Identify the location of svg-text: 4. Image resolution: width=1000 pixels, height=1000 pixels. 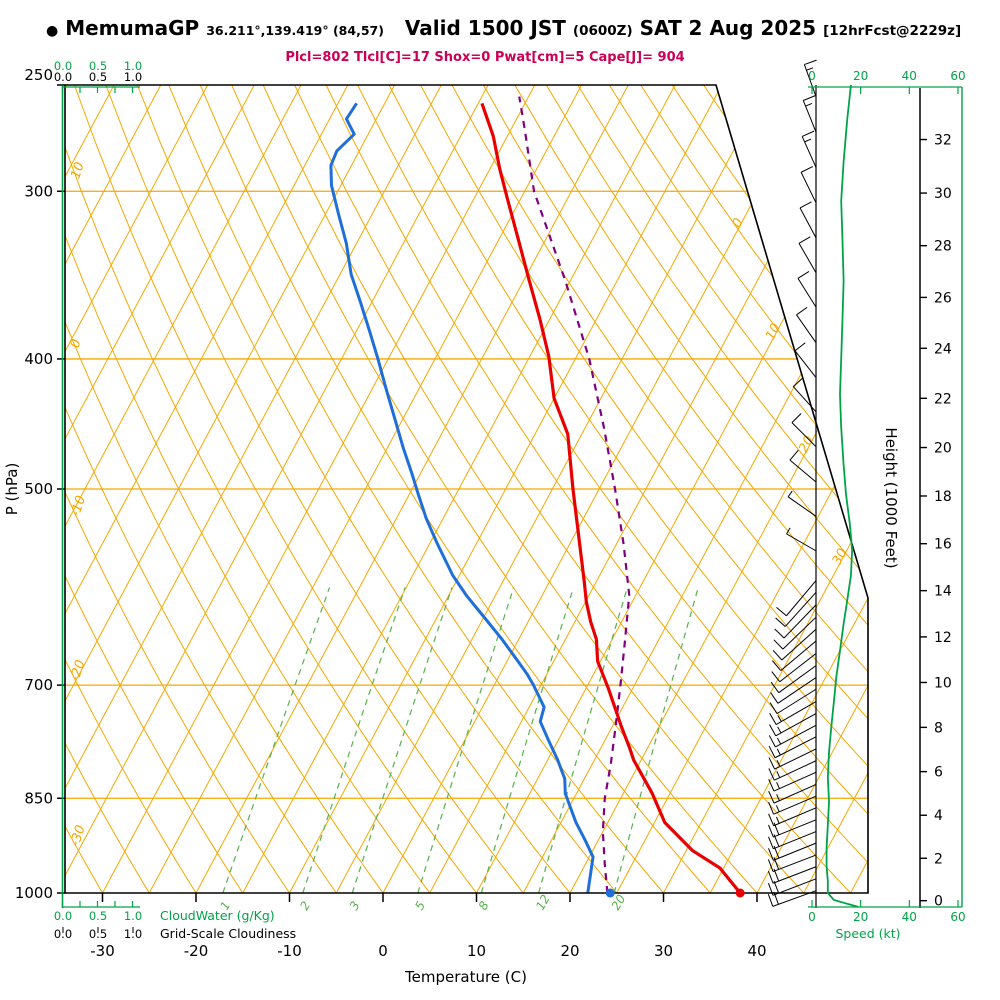
(938, 816).